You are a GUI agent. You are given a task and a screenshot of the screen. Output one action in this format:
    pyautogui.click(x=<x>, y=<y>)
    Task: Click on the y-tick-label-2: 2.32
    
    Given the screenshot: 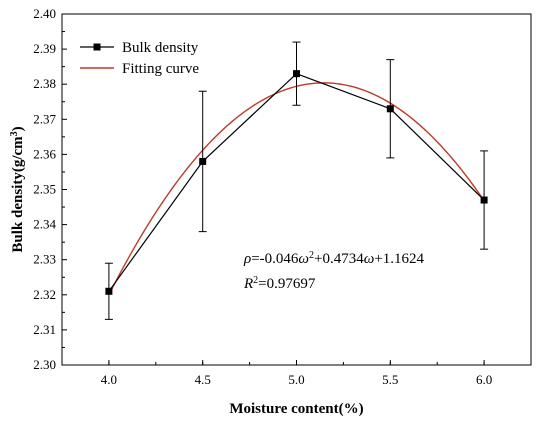 What is the action you would take?
    pyautogui.click(x=44, y=294)
    